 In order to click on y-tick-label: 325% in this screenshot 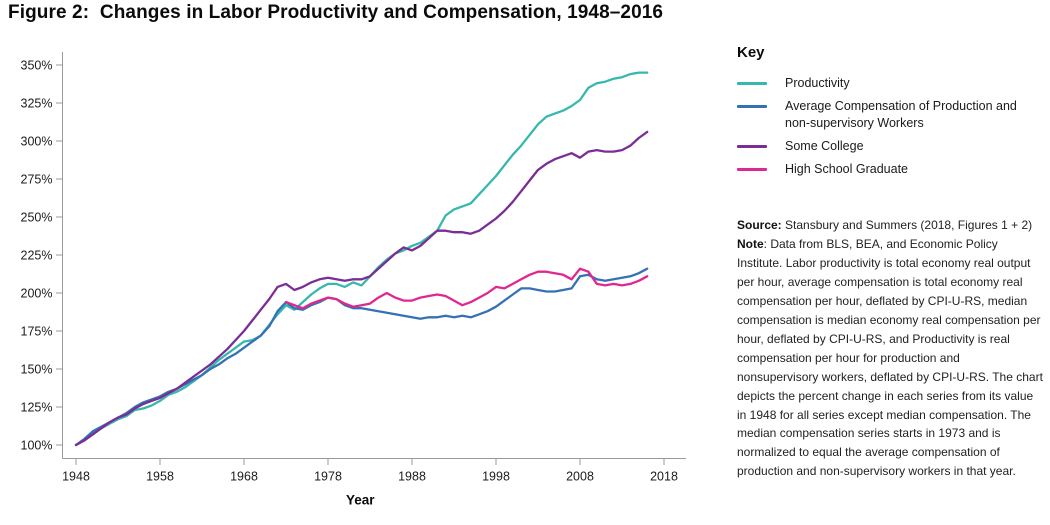, I will do `click(37, 104)`.